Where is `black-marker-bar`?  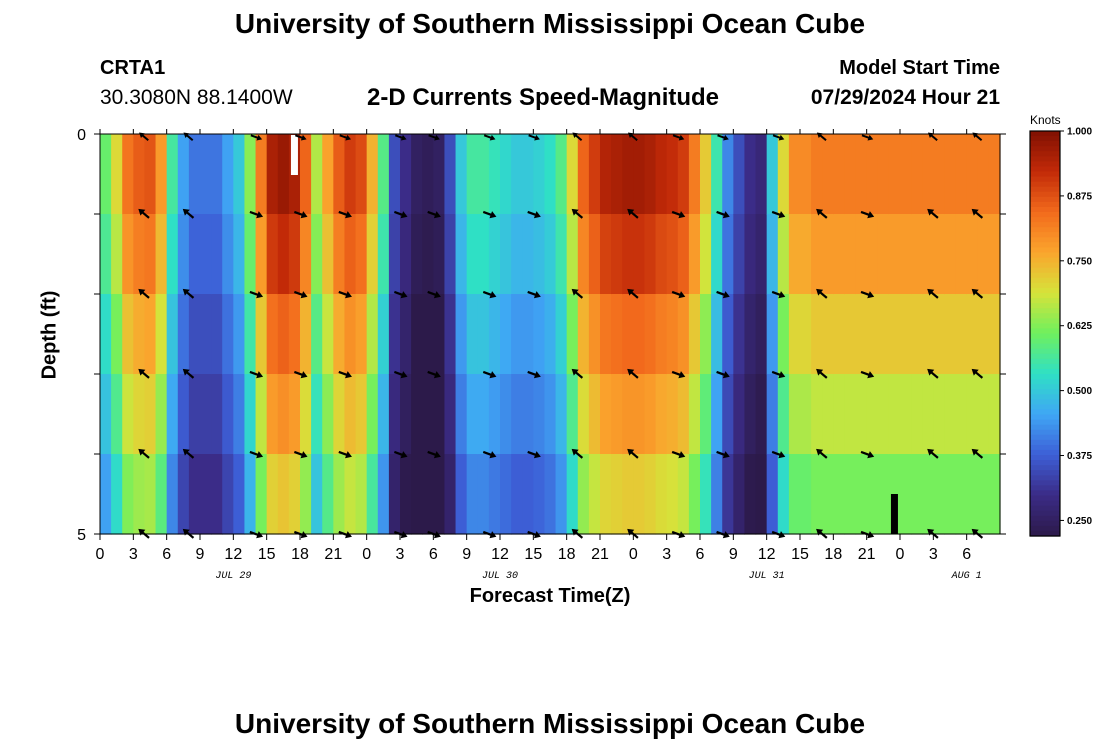 black-marker-bar is located at coordinates (894, 514).